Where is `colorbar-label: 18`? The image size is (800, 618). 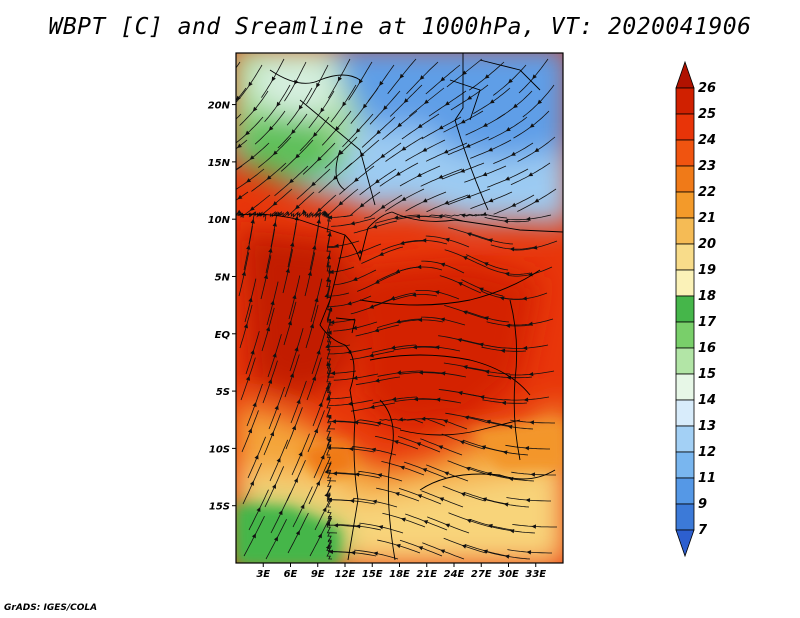 colorbar-label: 18 is located at coordinates (707, 296).